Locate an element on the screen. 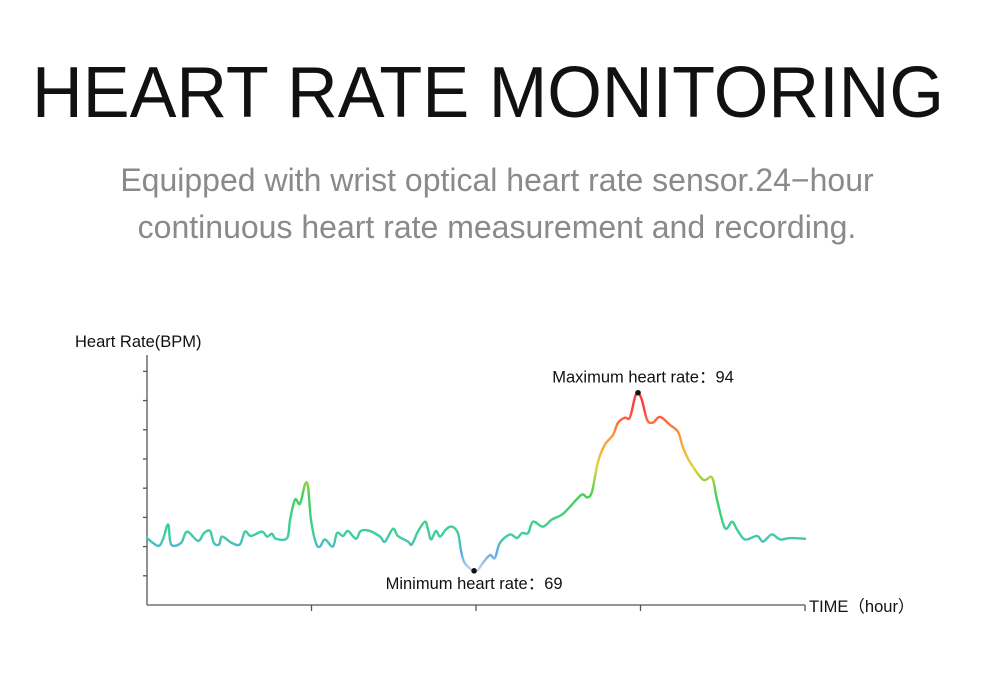  page-title-wrapper: HEART RATE MONITORING is located at coordinates (488, 91).